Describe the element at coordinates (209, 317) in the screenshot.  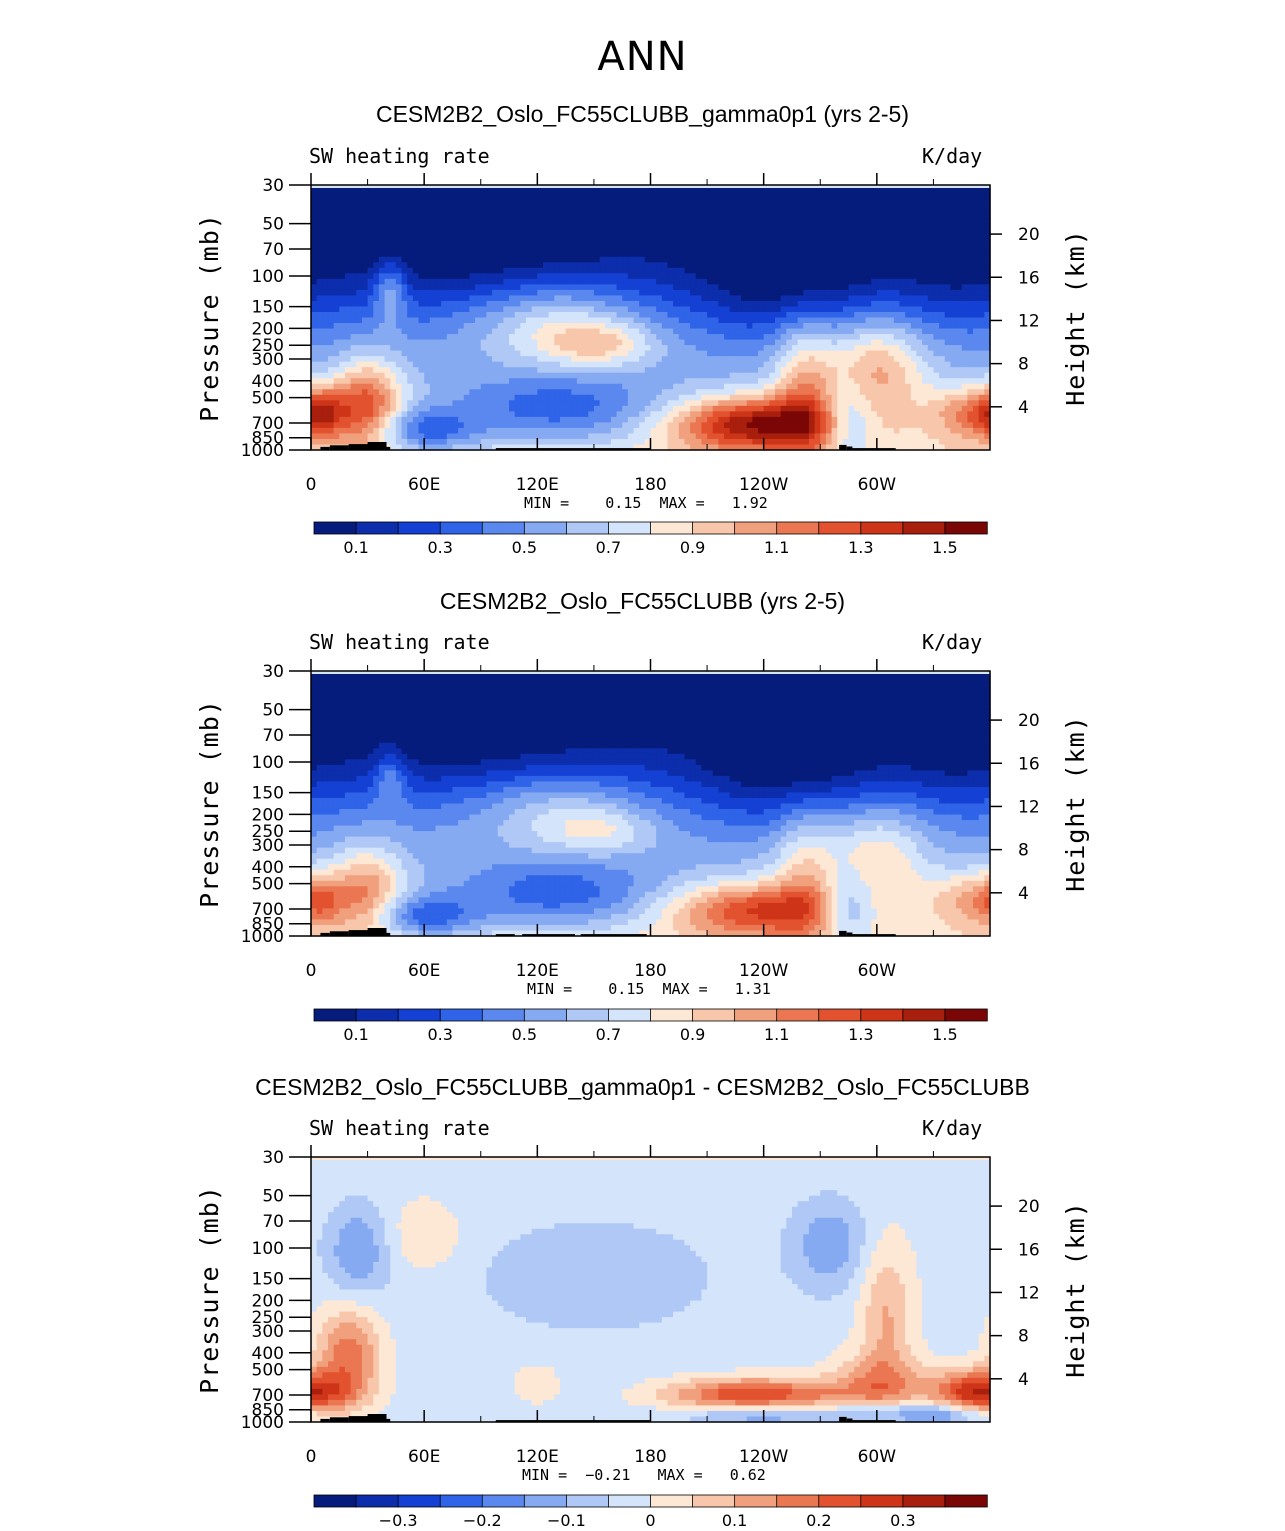
I see `panel-1-ylabel: Pressure (mb)` at that location.